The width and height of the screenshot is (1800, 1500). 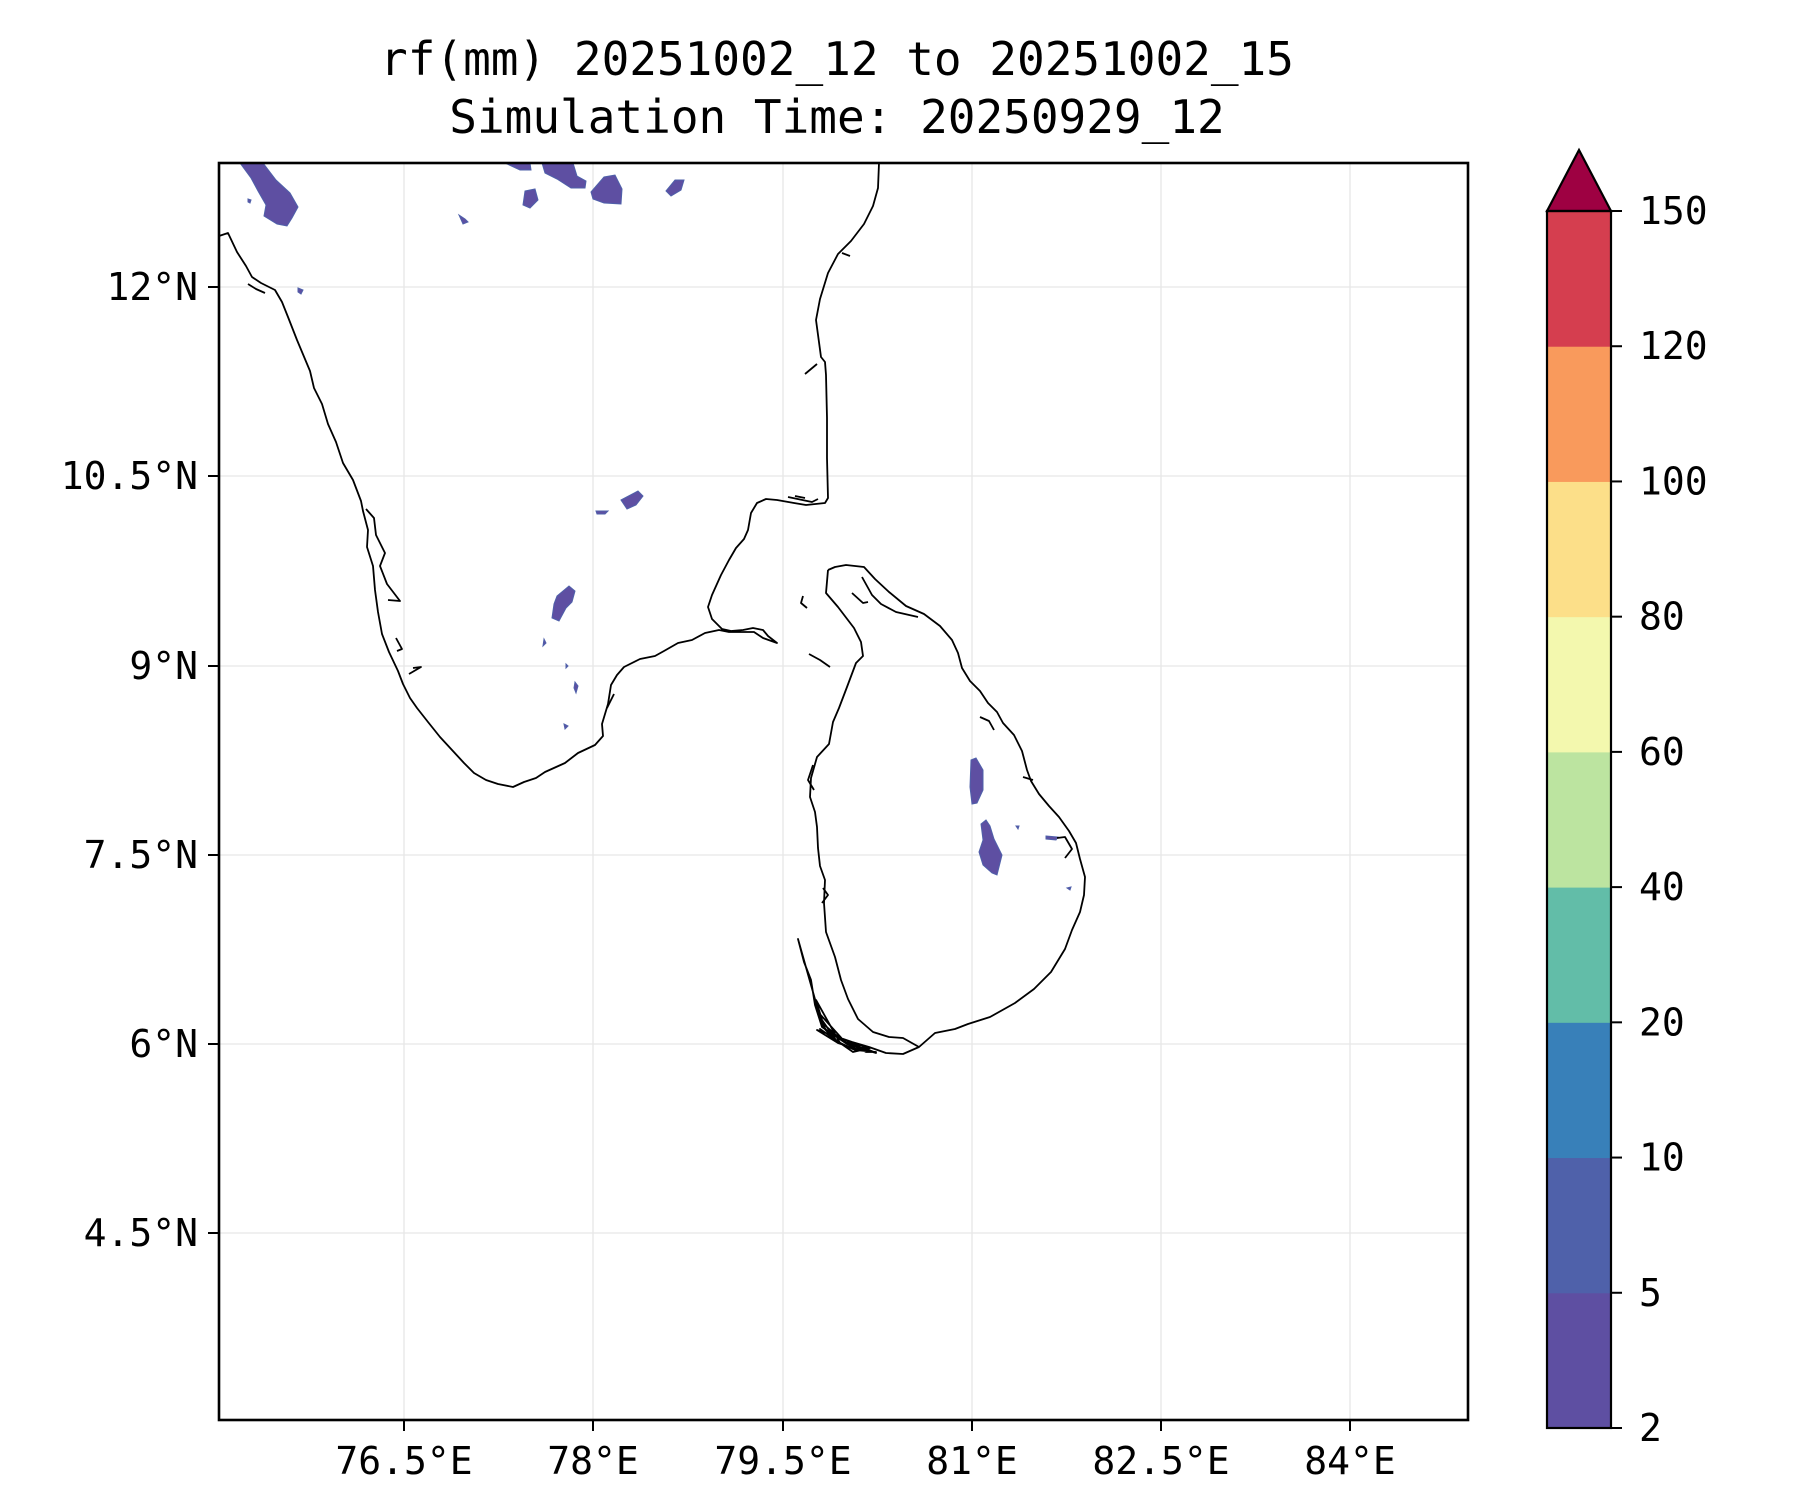 I want to click on y-tick-label: 4.5°N, so click(x=141, y=1233).